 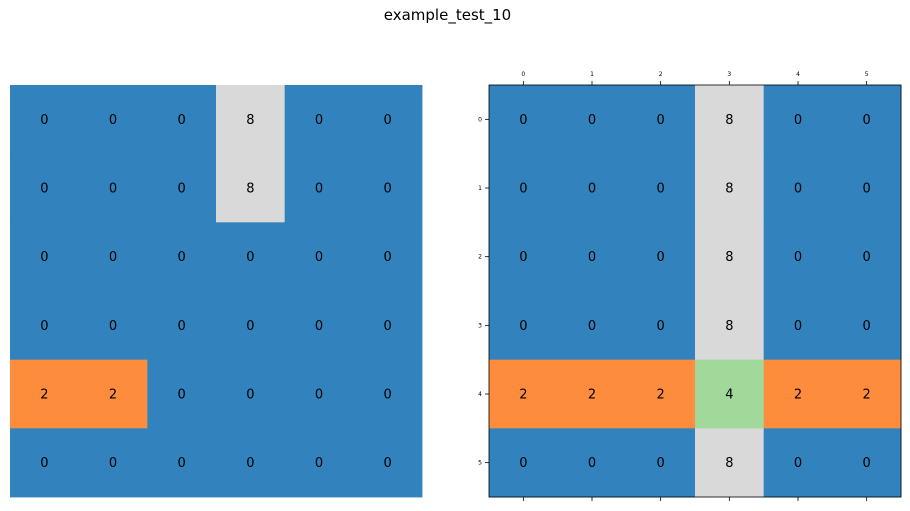 I want to click on x-tick-label: 0, so click(x=523, y=74).